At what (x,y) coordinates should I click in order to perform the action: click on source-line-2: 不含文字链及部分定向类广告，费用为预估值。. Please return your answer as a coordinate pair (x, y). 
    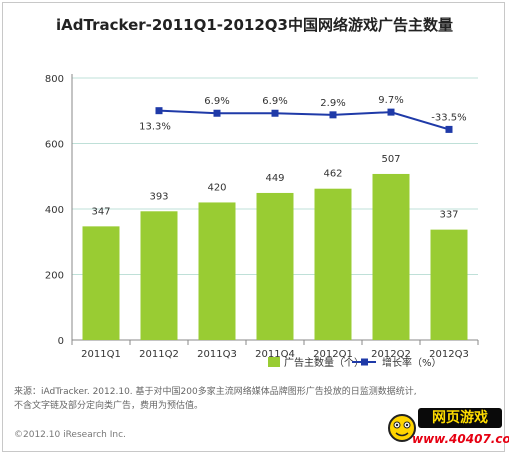
    Looking at the image, I should click on (109, 406).